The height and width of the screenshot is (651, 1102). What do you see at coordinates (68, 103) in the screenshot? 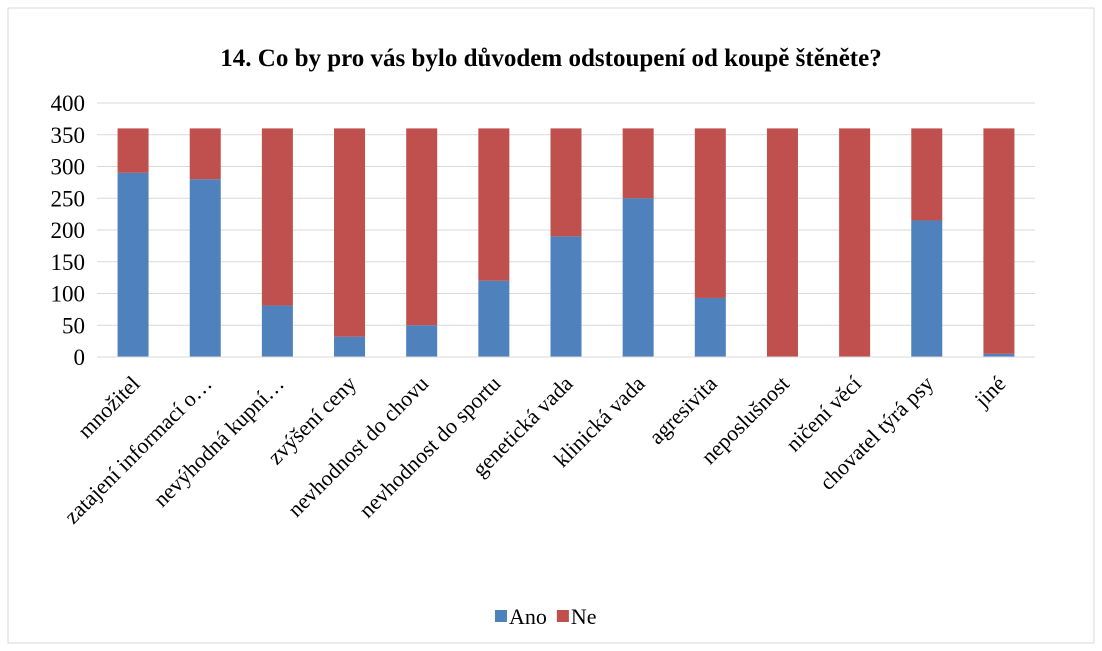
I see `y-tick-label: 400` at bounding box center [68, 103].